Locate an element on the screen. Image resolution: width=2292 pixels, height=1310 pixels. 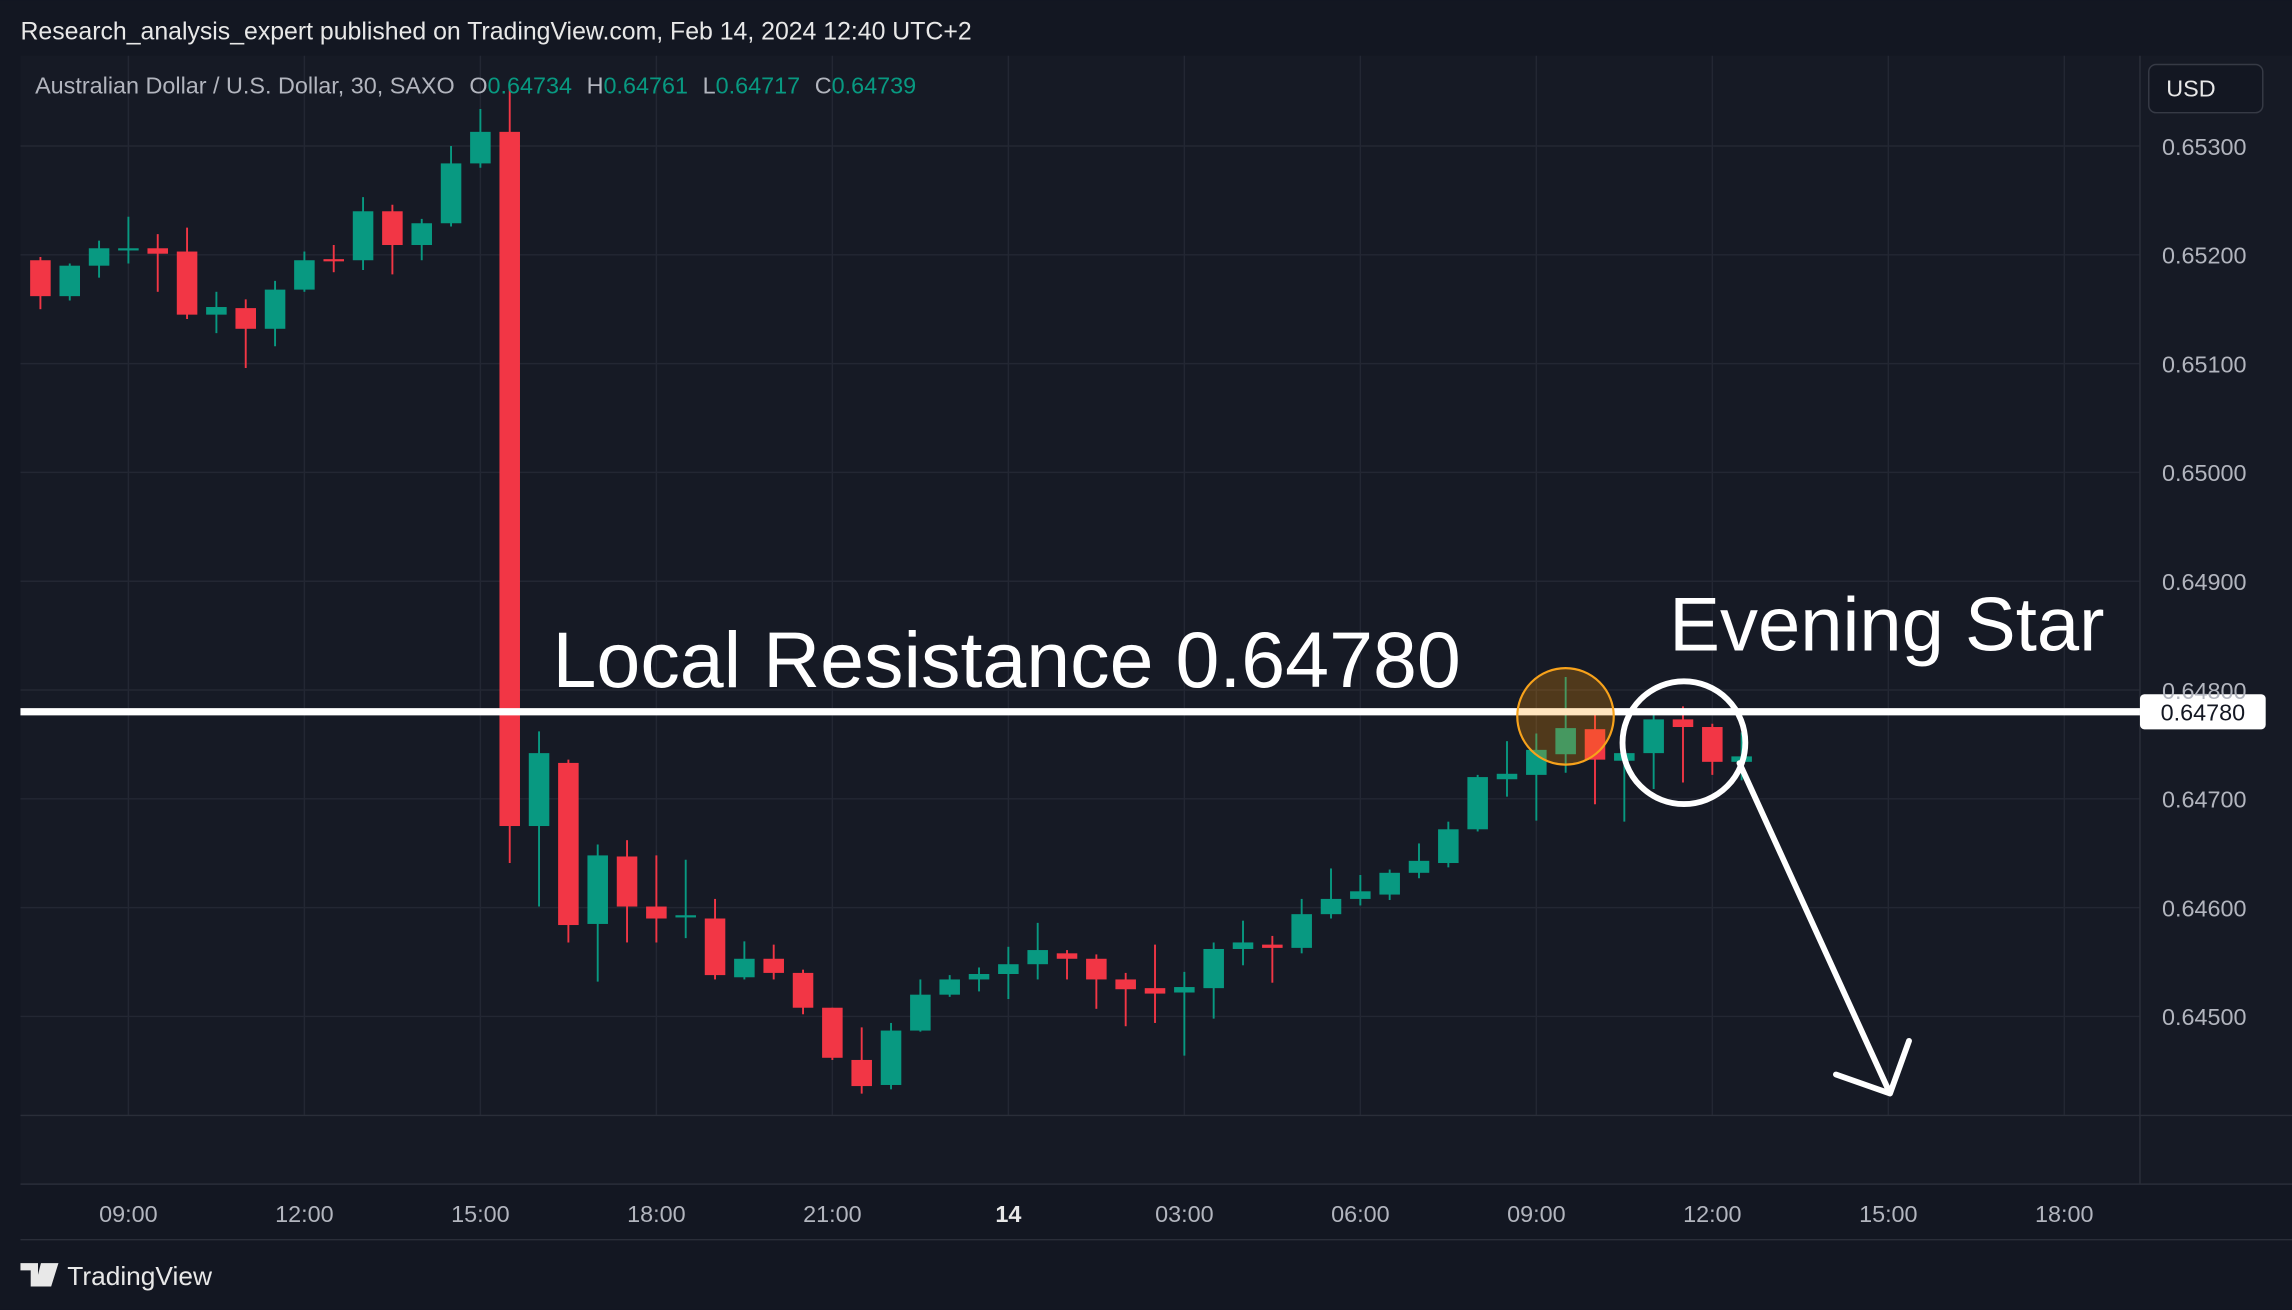
resistance-price-label: 0.64780 is located at coordinates (2203, 713).